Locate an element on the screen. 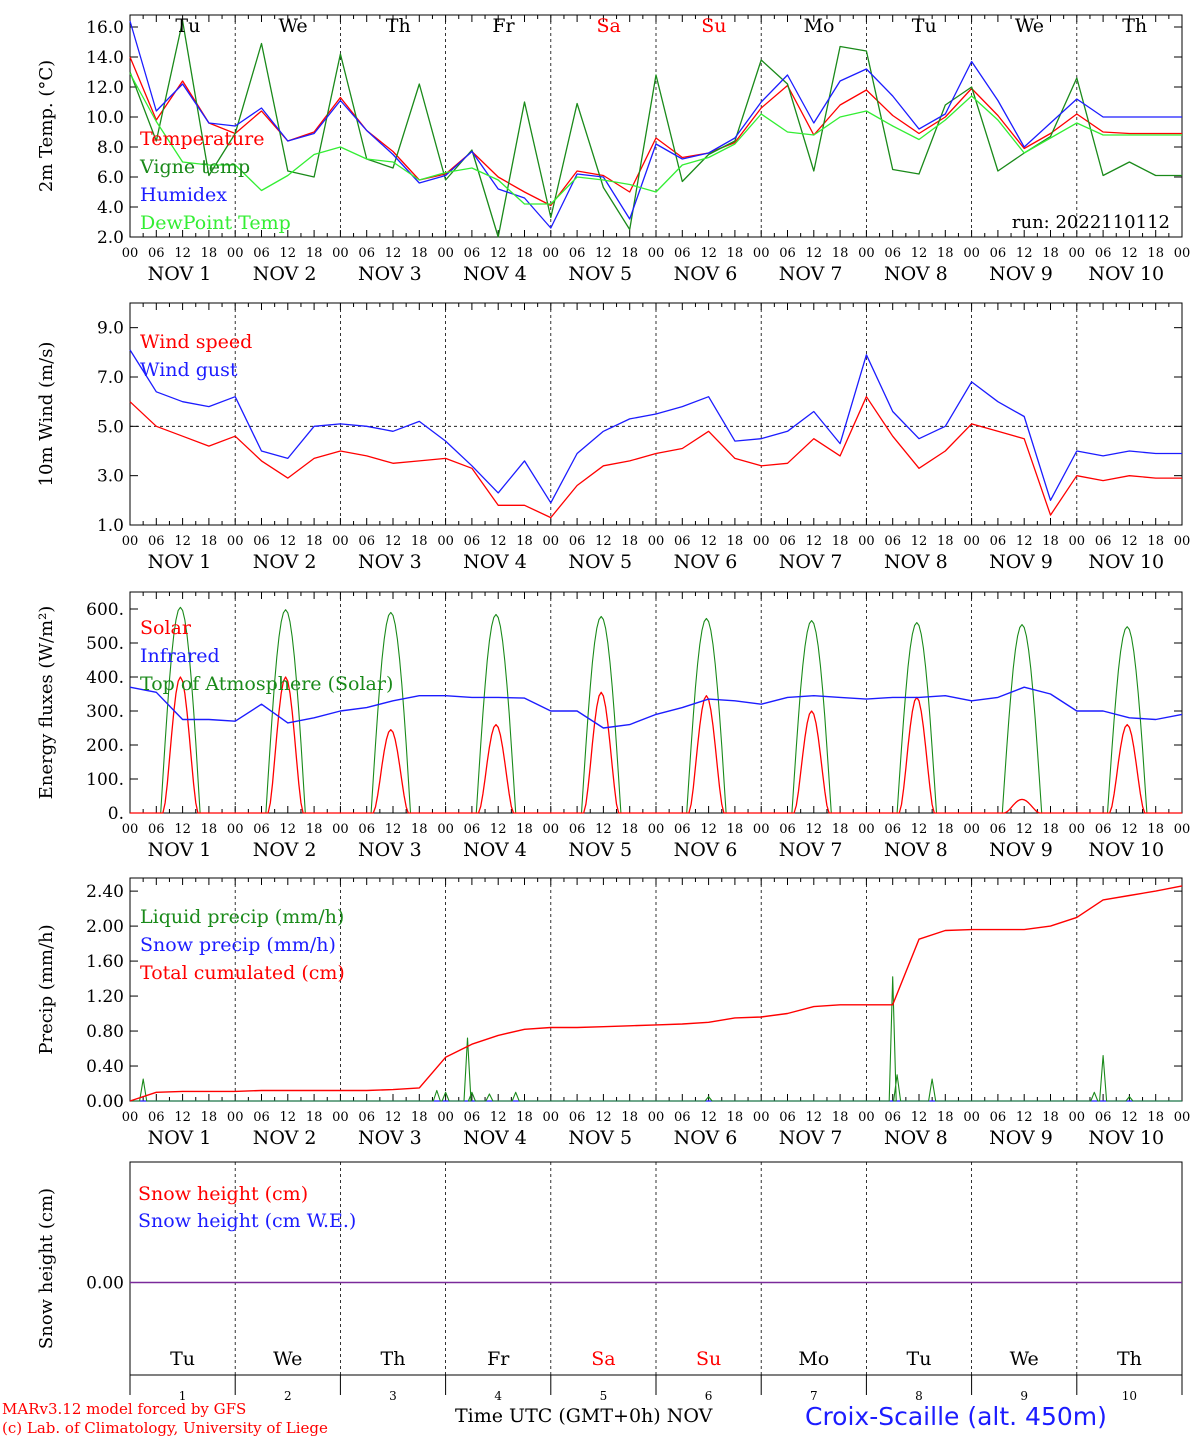  day-number-label: 2 is located at coordinates (288, 1396).